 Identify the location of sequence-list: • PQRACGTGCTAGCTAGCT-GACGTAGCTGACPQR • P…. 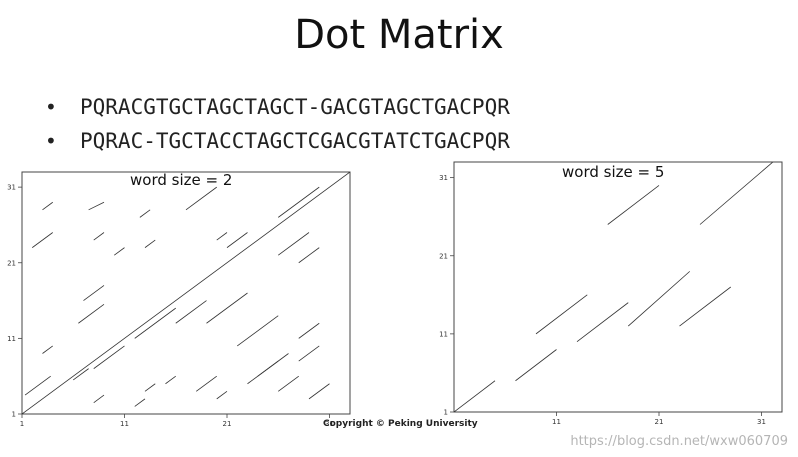
(277, 124).